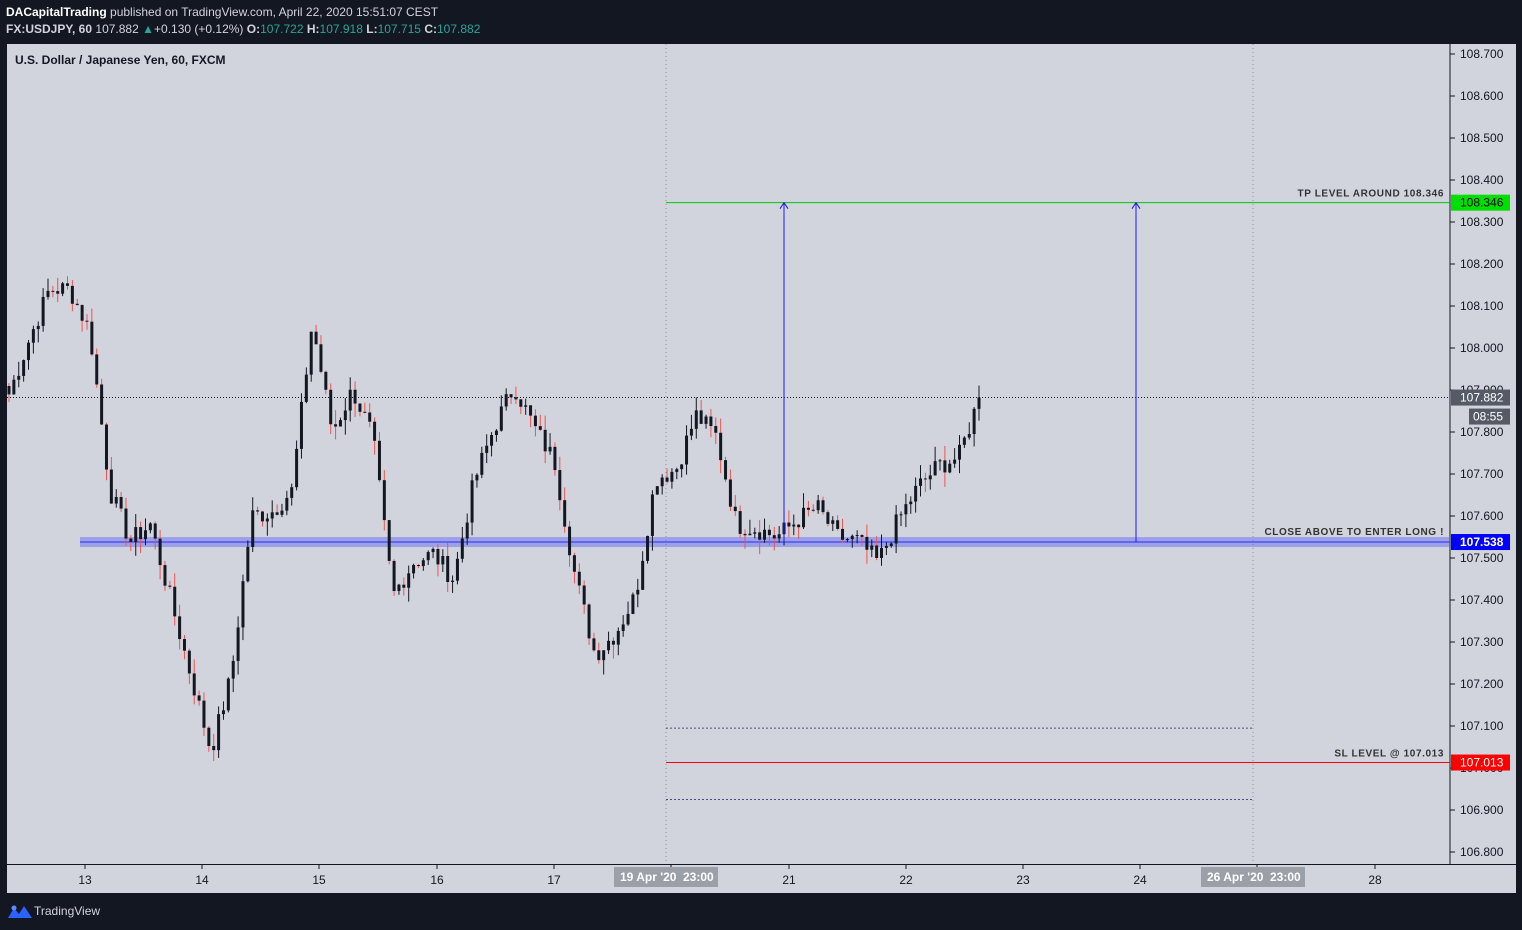  I want to click on range-marker-1: 19 Apr '20 23:00, so click(666, 877).